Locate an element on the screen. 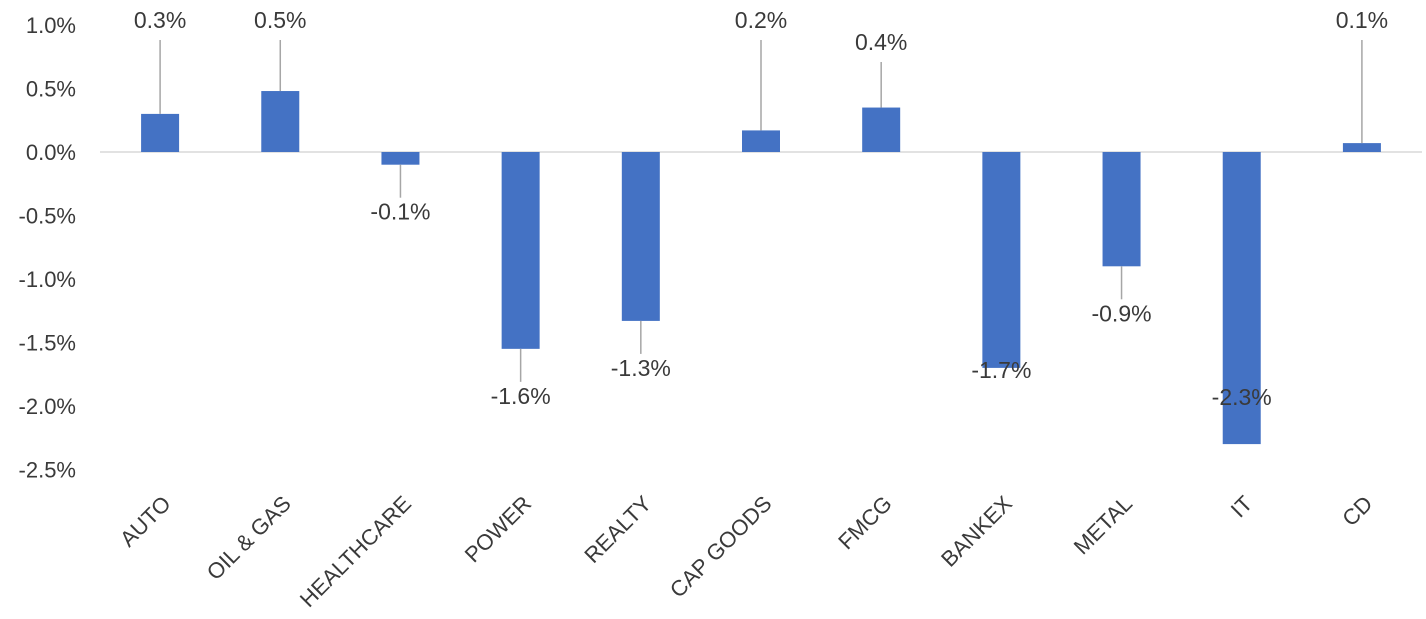 Image resolution: width=1426 pixels, height=619 pixels. x-tick-label: BANKEX is located at coordinates (976, 531).